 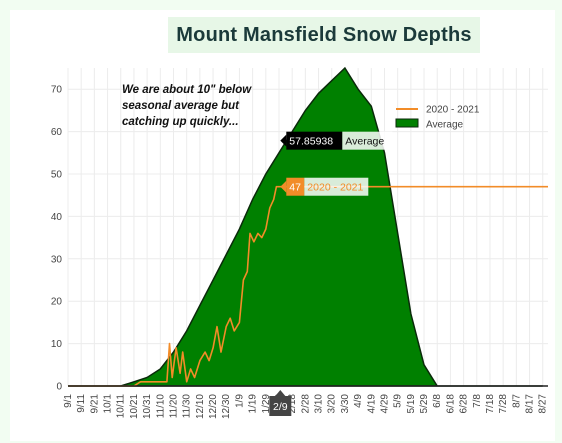 I want to click on x-tick-label: 3/20, so click(x=332, y=404).